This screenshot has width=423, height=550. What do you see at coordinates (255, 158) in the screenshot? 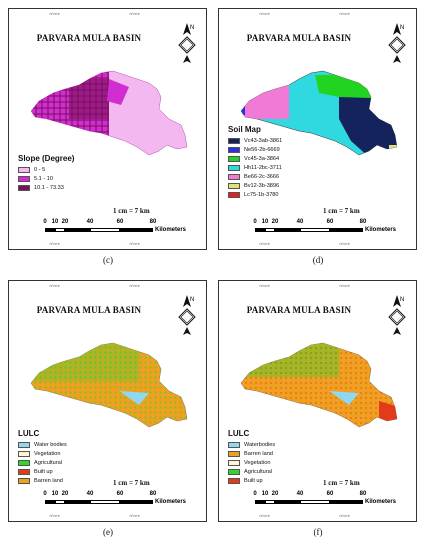
I see `legend-item: Vc45-3a-3864` at bounding box center [255, 158].